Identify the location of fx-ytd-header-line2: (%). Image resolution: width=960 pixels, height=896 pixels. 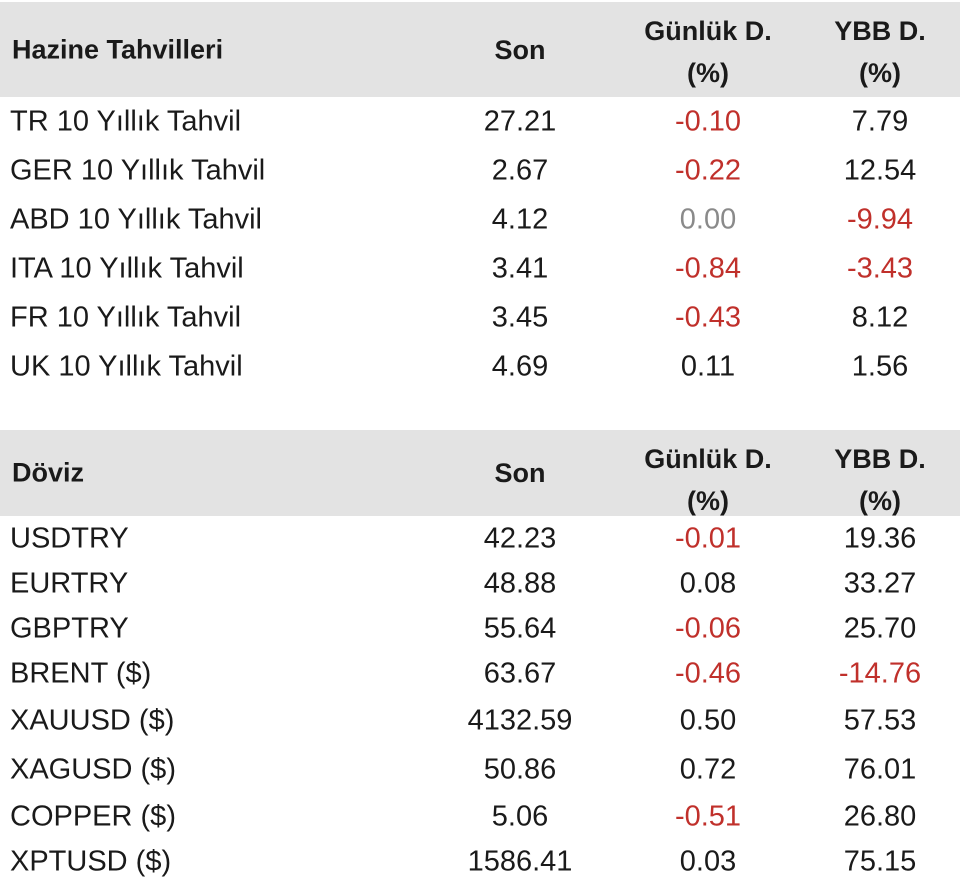
(880, 501).